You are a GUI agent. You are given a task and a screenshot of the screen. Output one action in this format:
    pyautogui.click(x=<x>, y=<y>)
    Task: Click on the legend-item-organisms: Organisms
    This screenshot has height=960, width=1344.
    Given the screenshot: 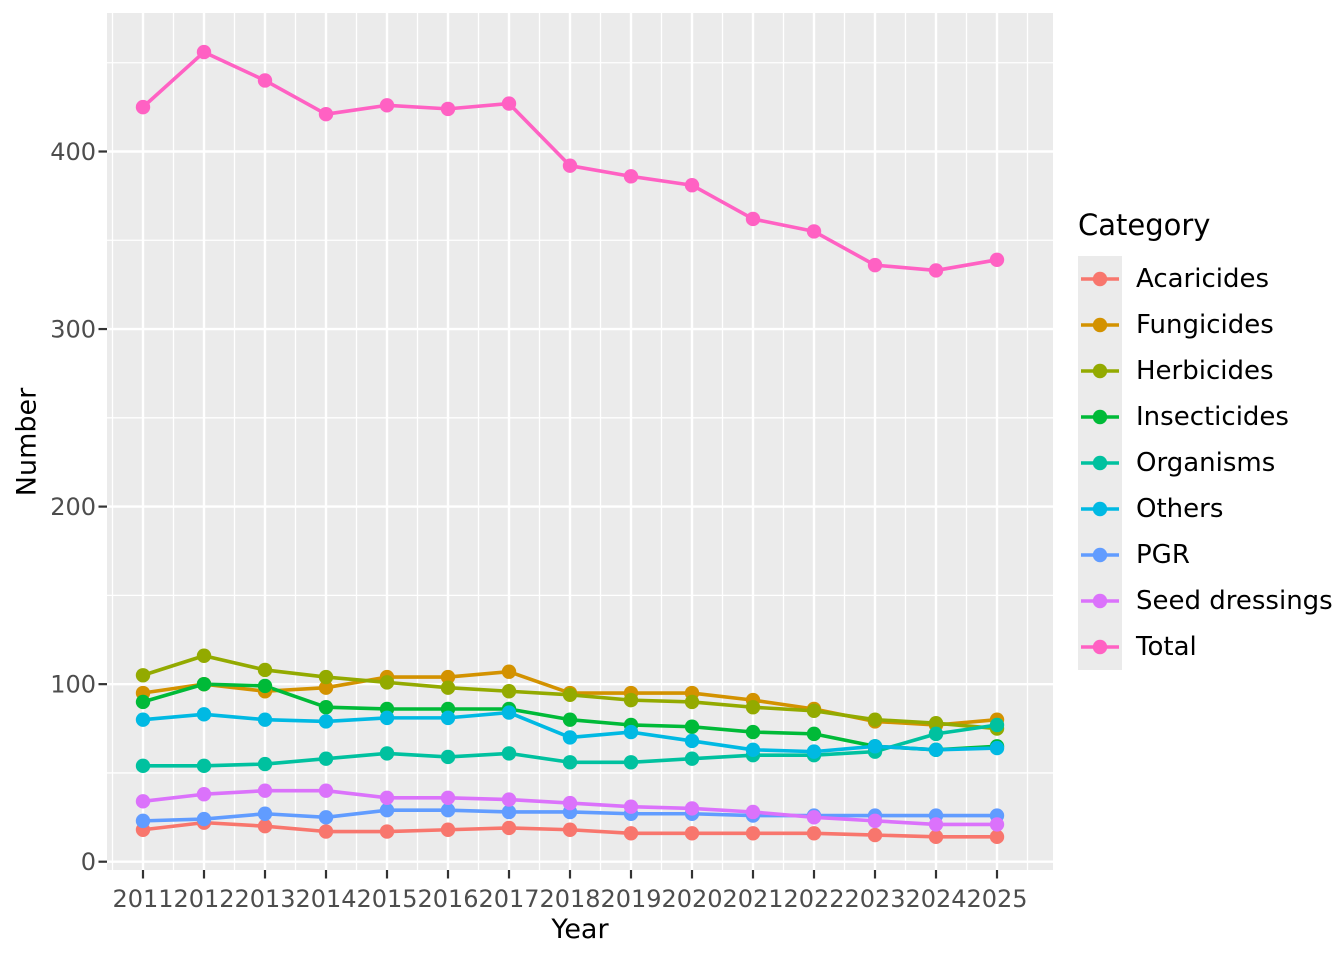 What is the action you would take?
    pyautogui.click(x=1205, y=463)
    